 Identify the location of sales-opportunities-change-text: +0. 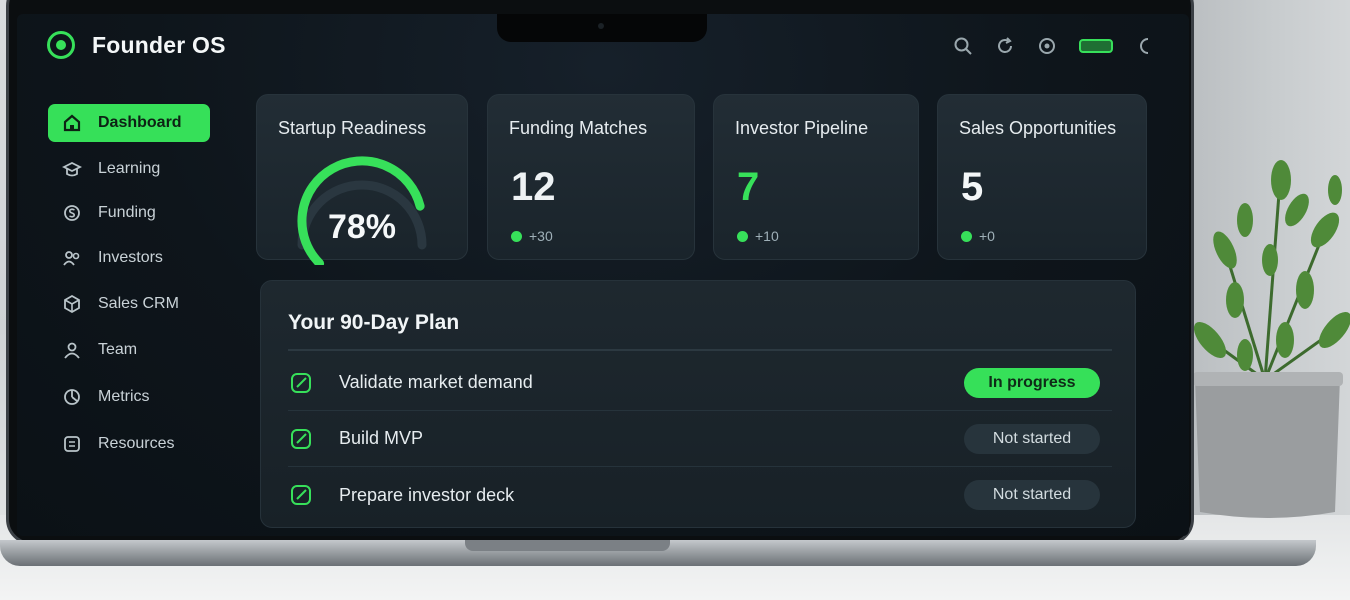
(987, 236).